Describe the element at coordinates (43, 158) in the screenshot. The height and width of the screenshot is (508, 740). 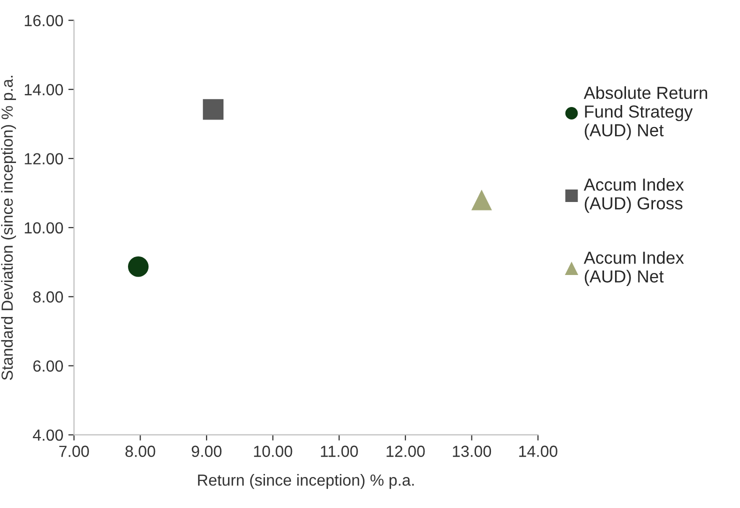
I see `y-tick-label: 12.00` at that location.